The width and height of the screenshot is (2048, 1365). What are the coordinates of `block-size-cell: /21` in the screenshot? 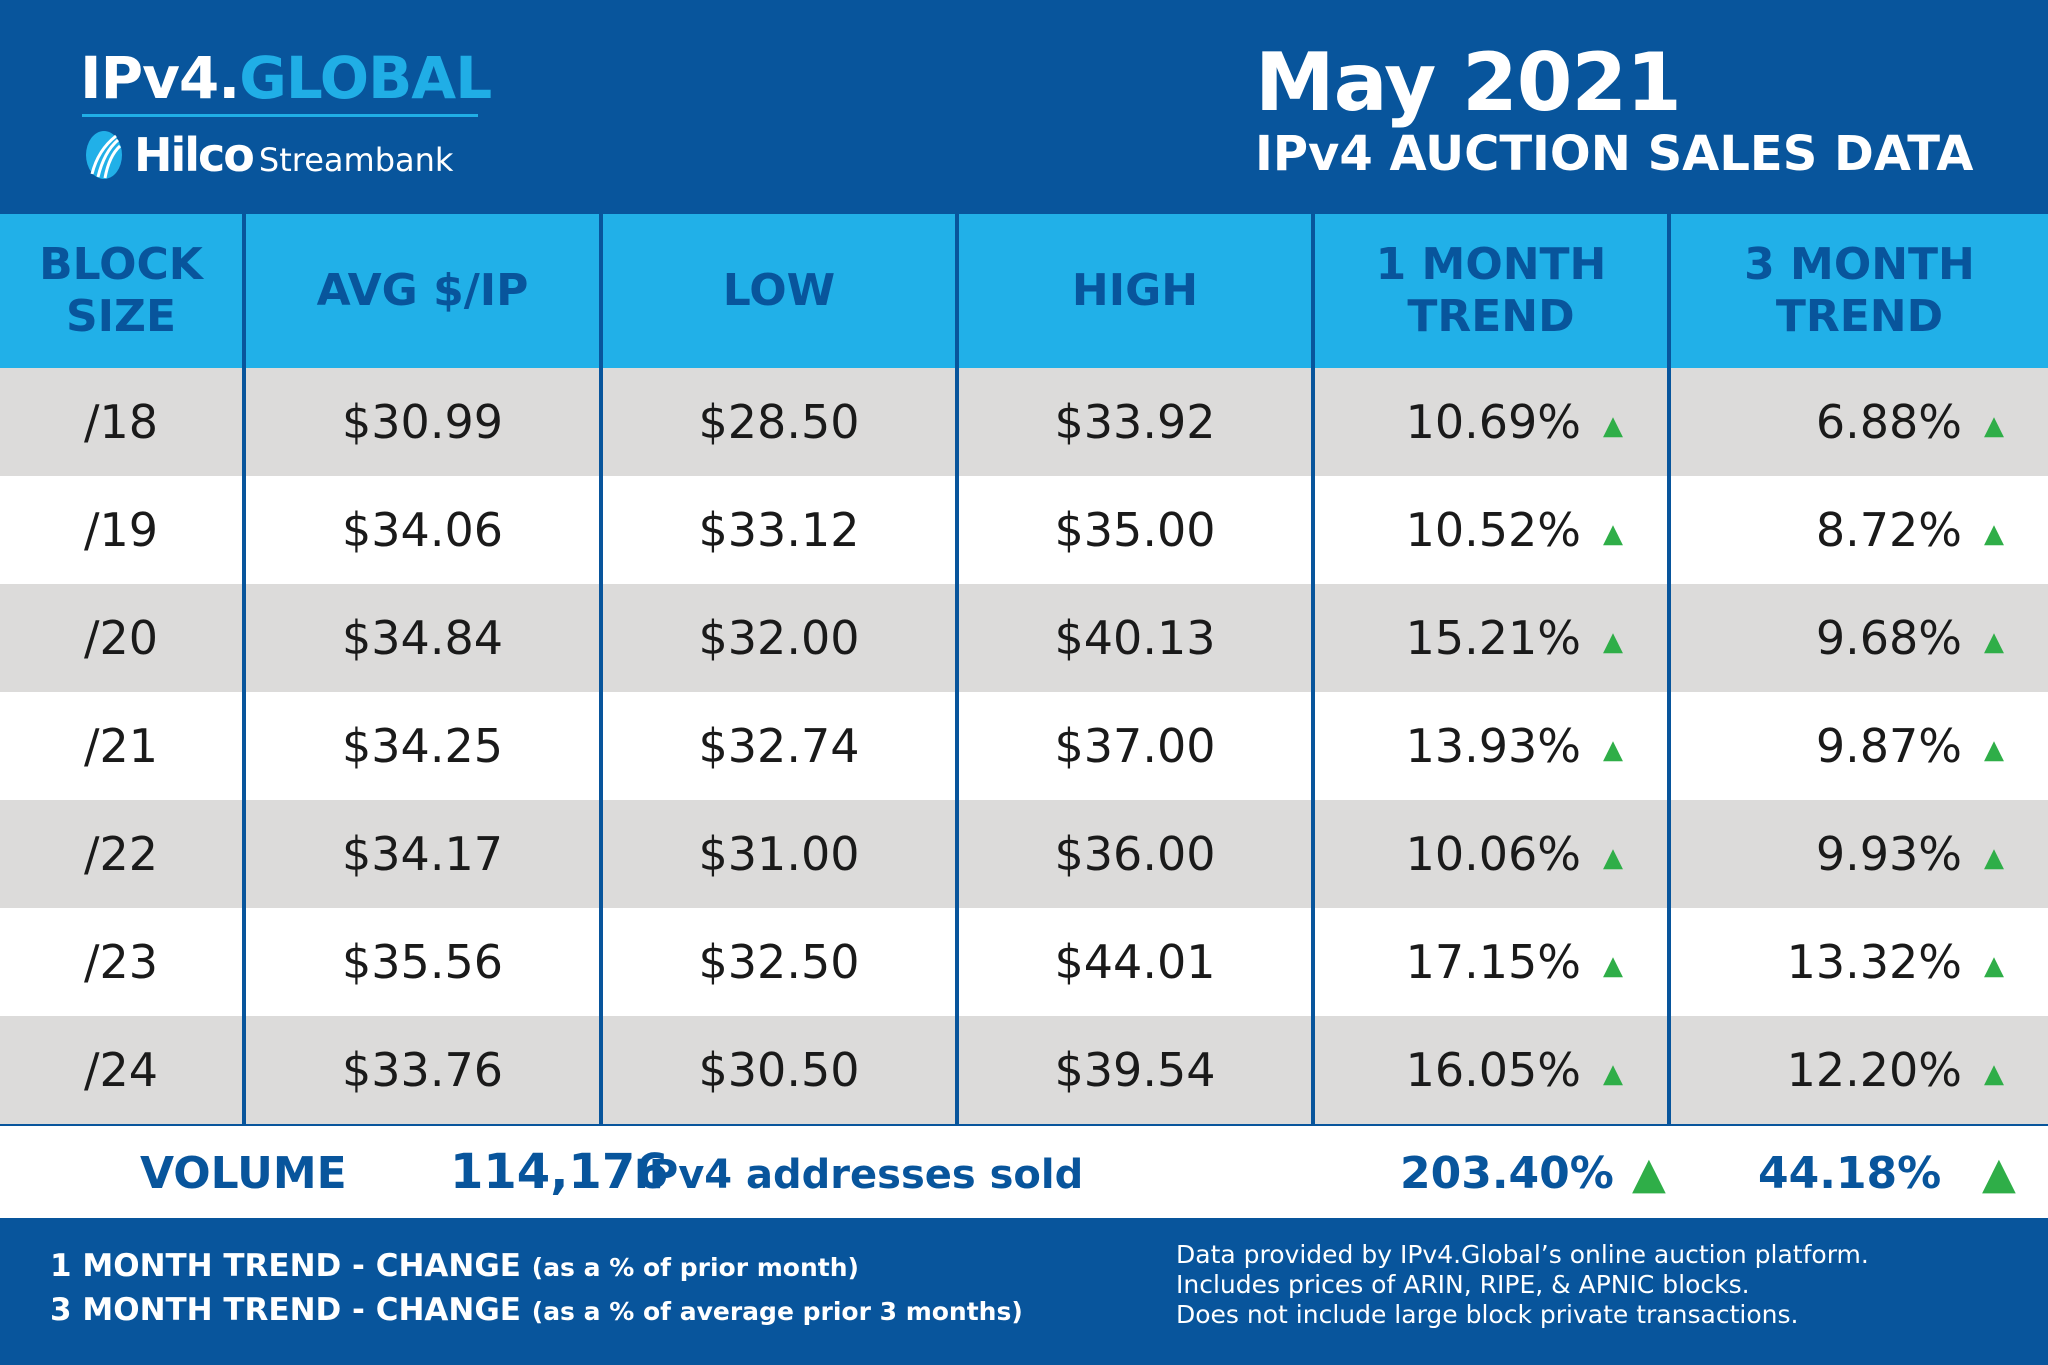 It's located at (122, 746).